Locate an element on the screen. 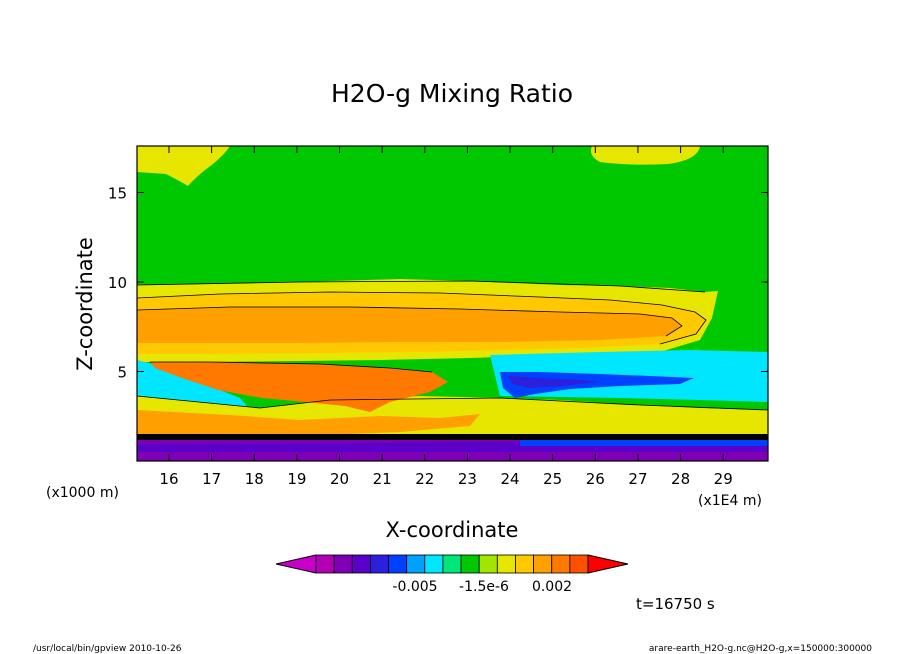 The height and width of the screenshot is (654, 904). region-top-left-yellow is located at coordinates (183, 166).